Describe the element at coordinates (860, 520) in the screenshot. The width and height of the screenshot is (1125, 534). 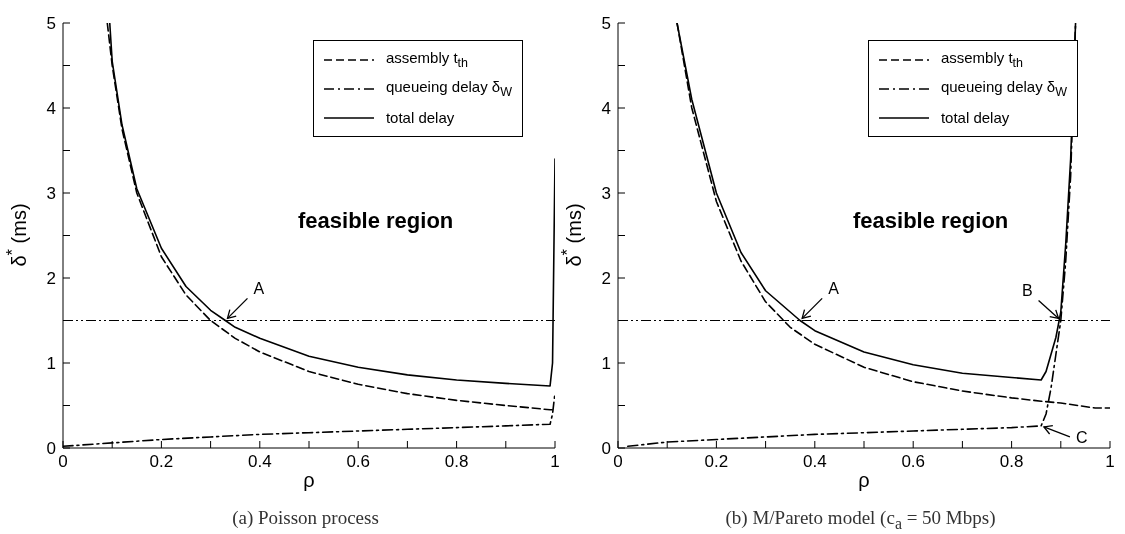
I see `text: (b) M/Pareto model (c$_{a}$ = 50 Mbps)` at that location.